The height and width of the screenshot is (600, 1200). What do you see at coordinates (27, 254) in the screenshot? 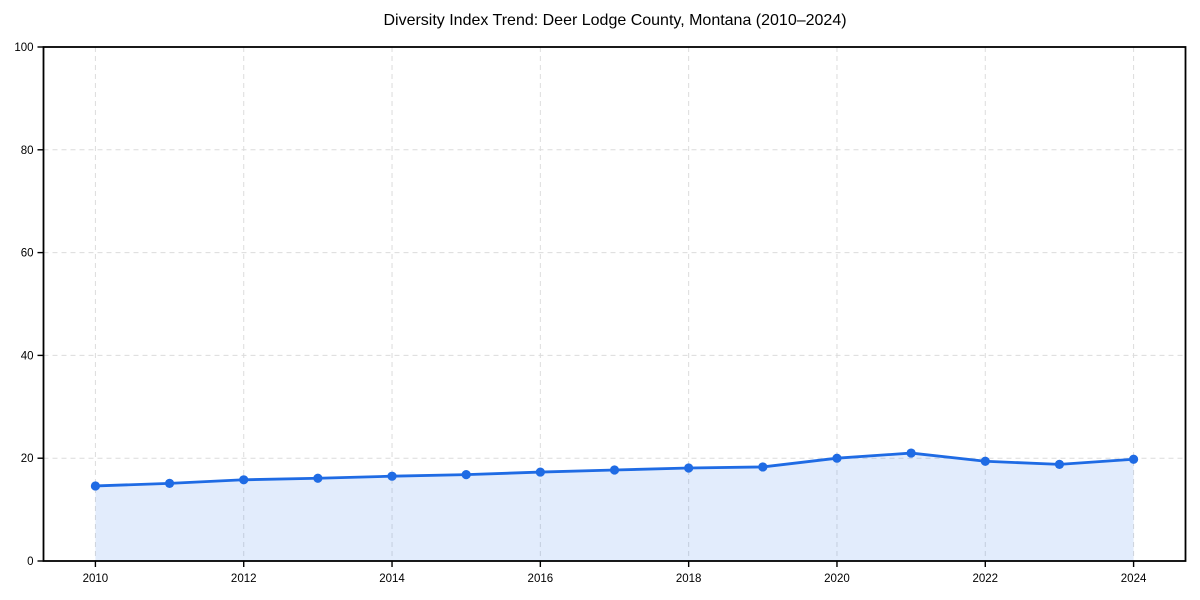
I see `y-tick-label: 60` at bounding box center [27, 254].